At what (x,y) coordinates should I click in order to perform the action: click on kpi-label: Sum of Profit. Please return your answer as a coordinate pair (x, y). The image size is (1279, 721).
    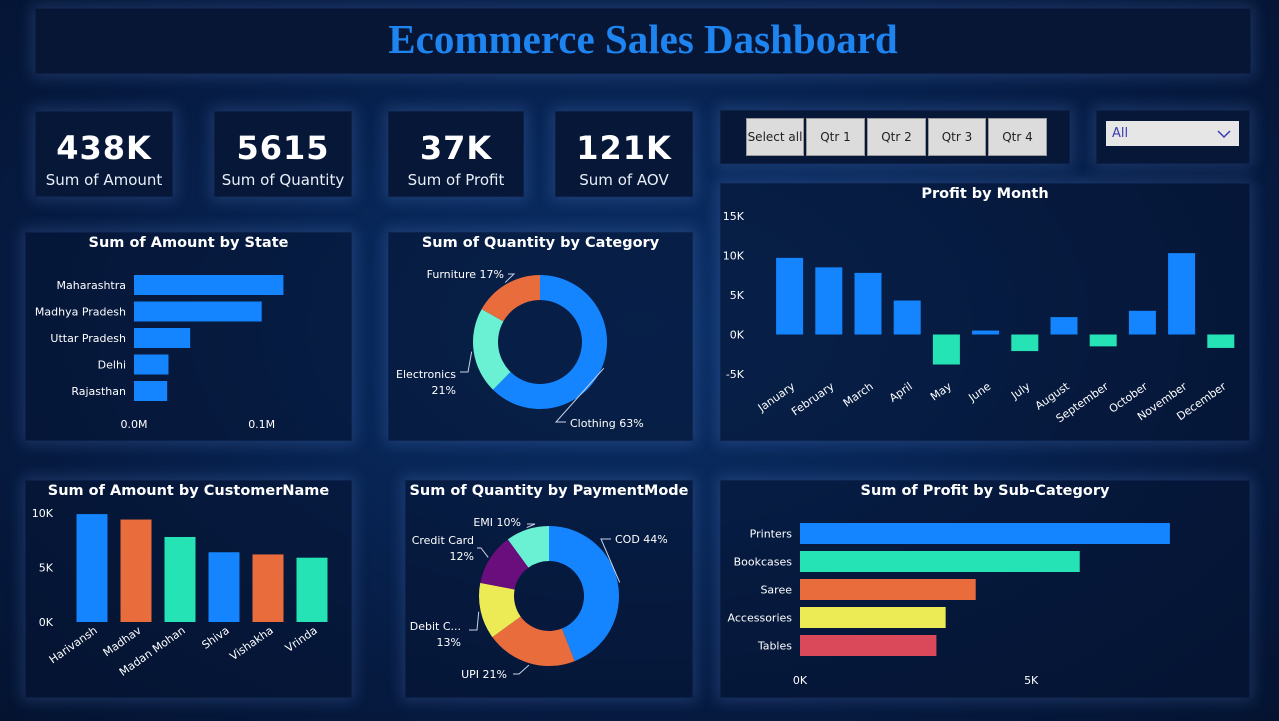
    Looking at the image, I should click on (456, 180).